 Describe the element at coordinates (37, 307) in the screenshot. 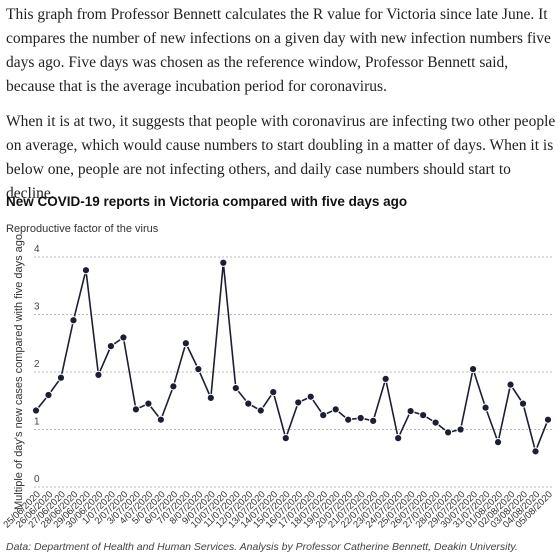

I see `y-tick-label: 3` at that location.